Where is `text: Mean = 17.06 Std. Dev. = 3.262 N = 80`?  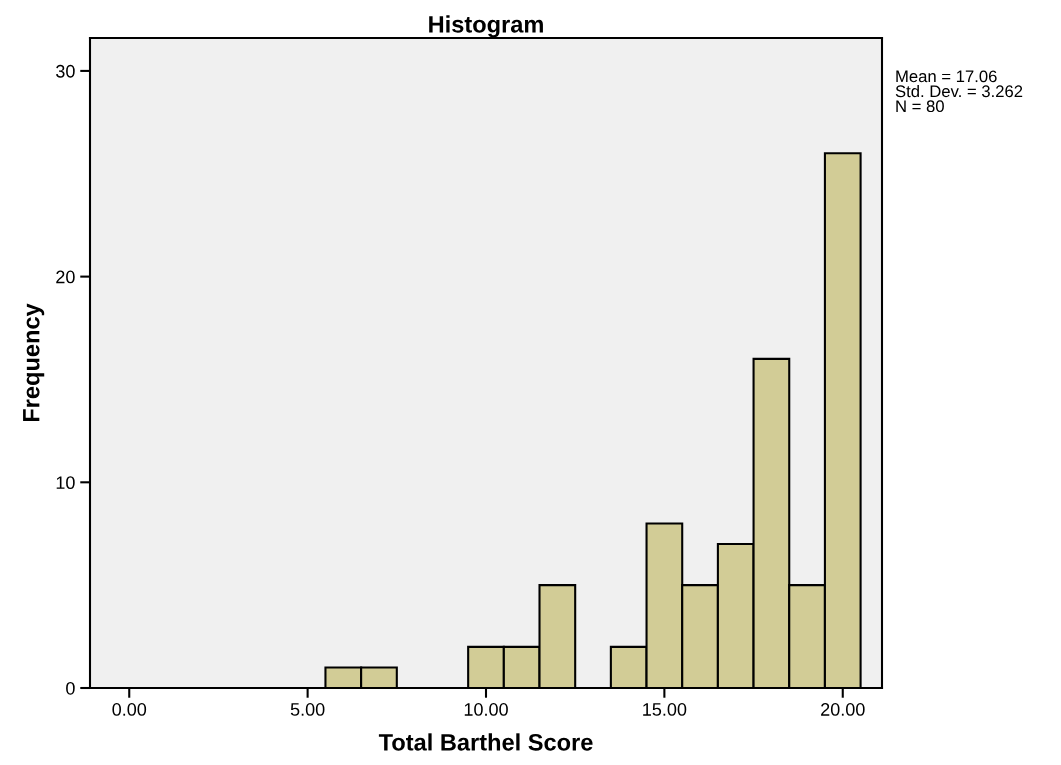 text: Mean = 17.06 Std. Dev. = 3.262 N = 80 is located at coordinates (959, 91).